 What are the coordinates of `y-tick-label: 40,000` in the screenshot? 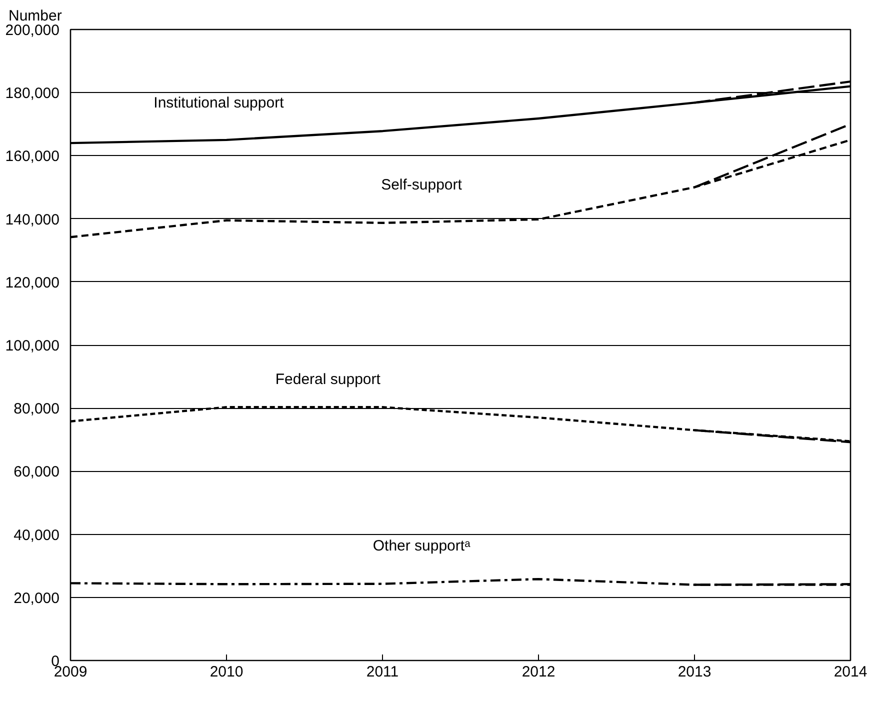 It's located at (37, 535).